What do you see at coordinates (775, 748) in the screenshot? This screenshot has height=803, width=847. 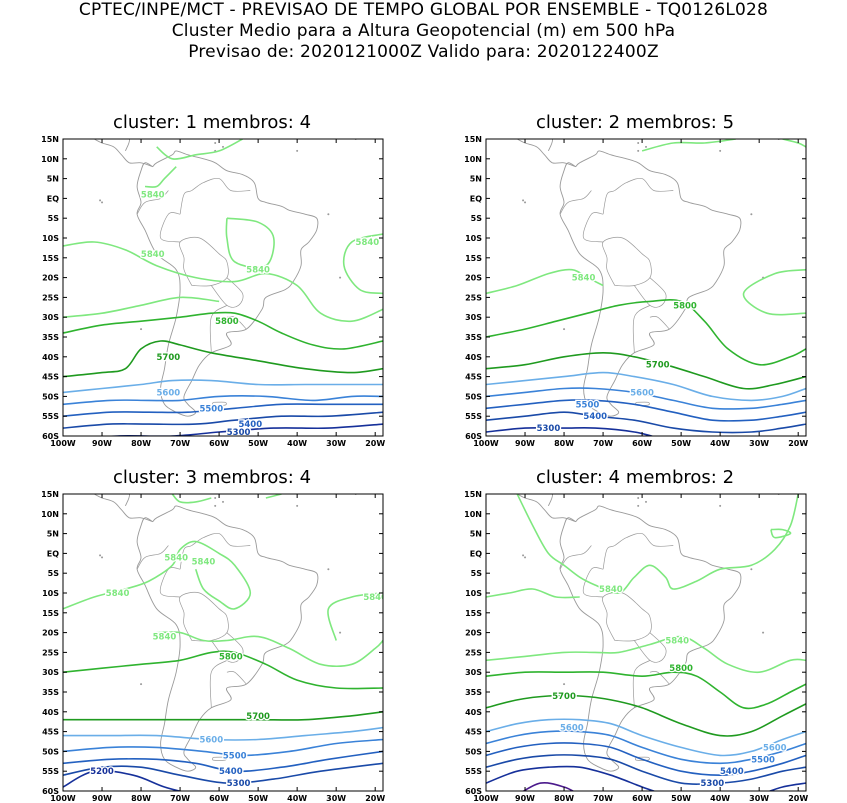 I see `contour-label: 5600` at bounding box center [775, 748].